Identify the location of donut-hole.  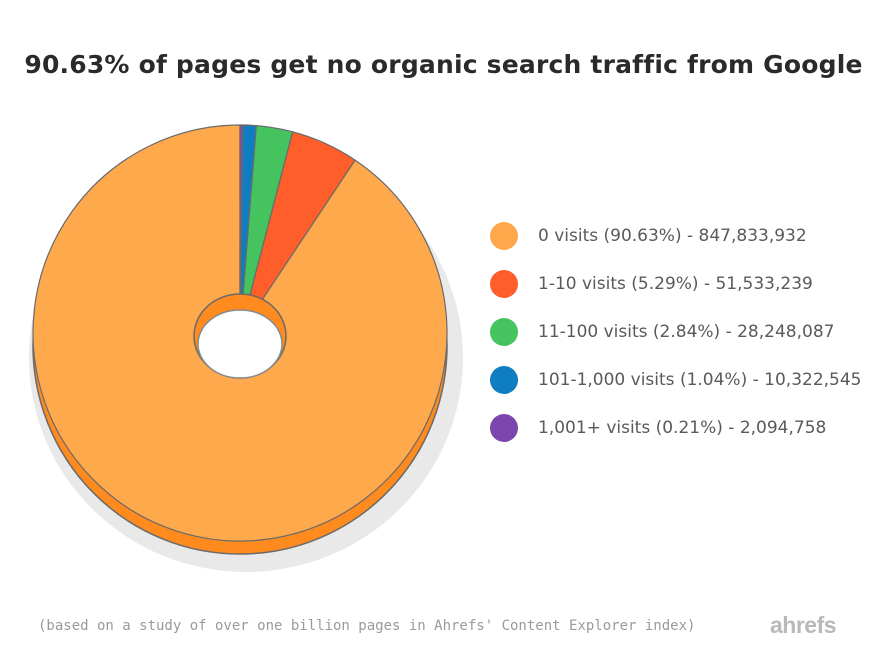
(240, 336).